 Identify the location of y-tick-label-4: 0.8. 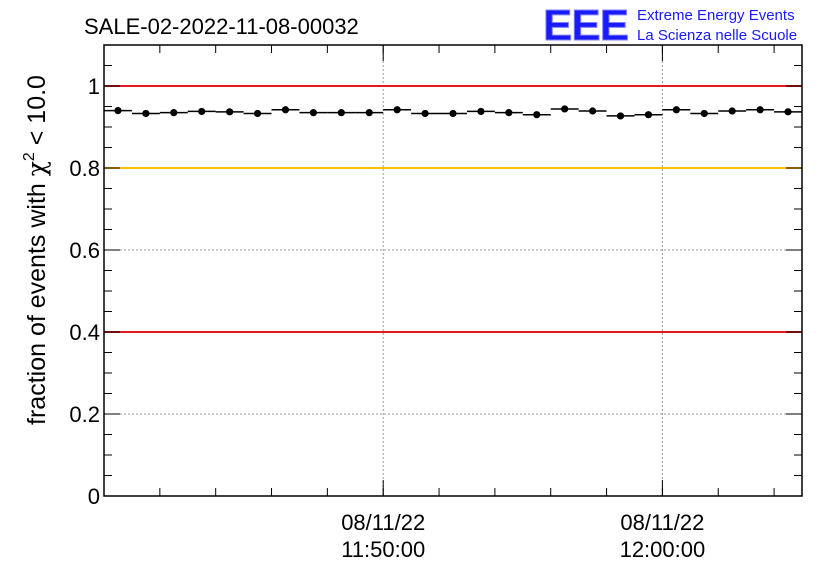
(84, 168).